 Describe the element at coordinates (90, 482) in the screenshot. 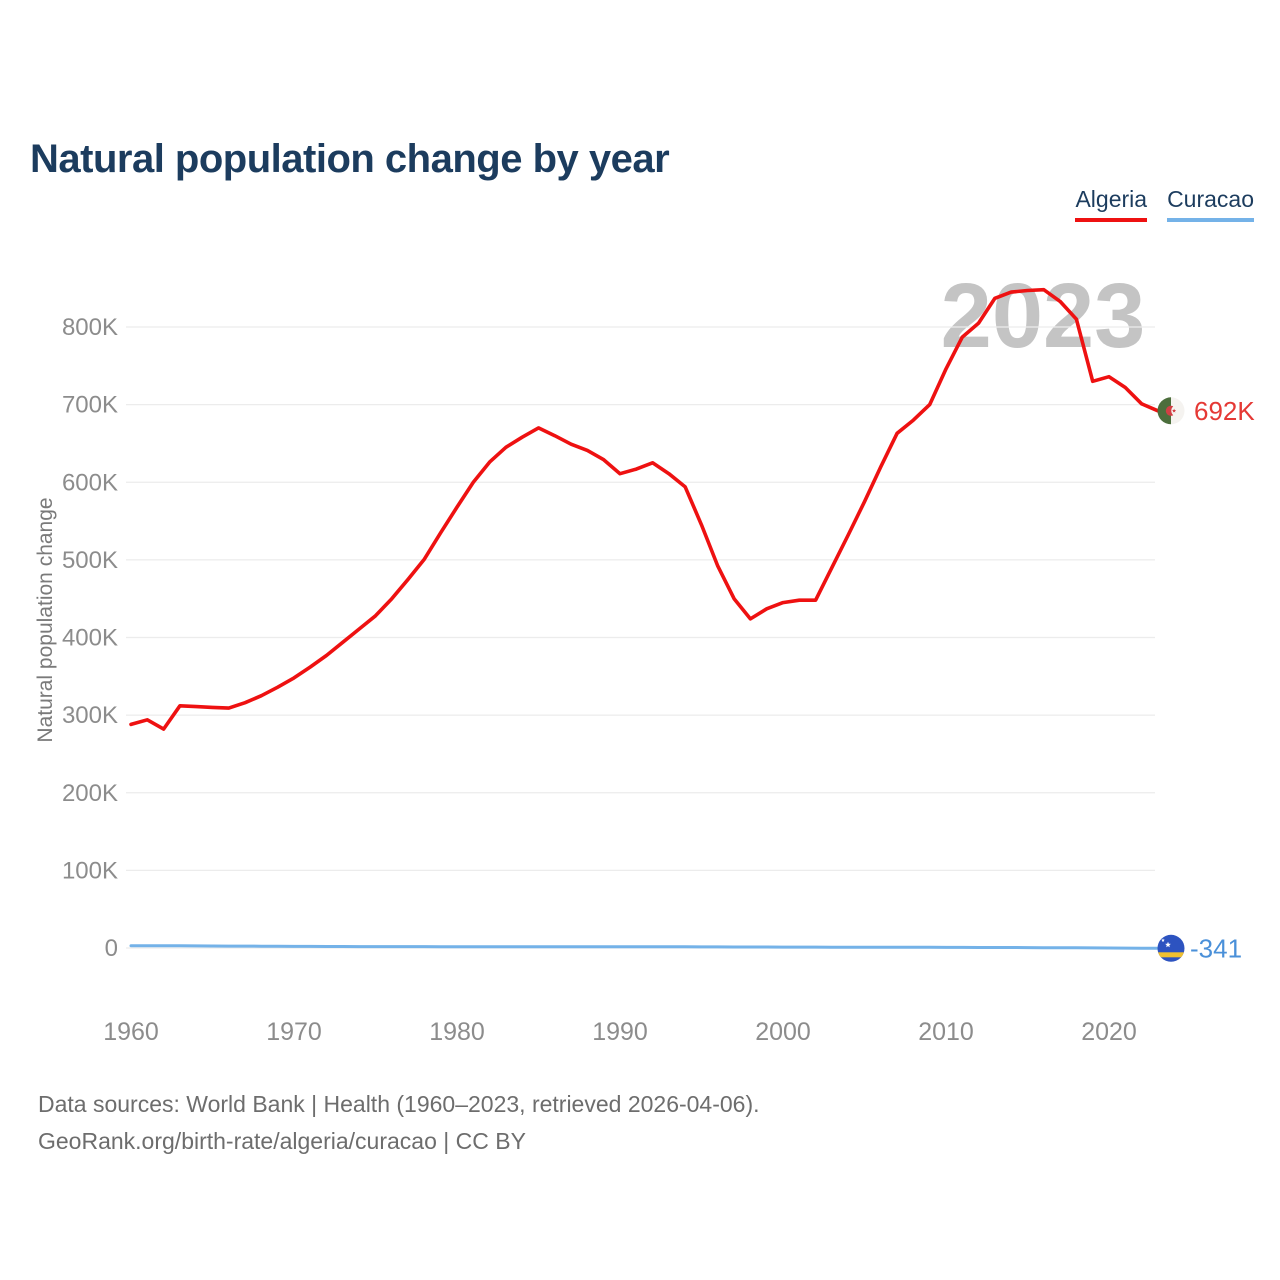

I see `y-tick-label: 600K` at that location.